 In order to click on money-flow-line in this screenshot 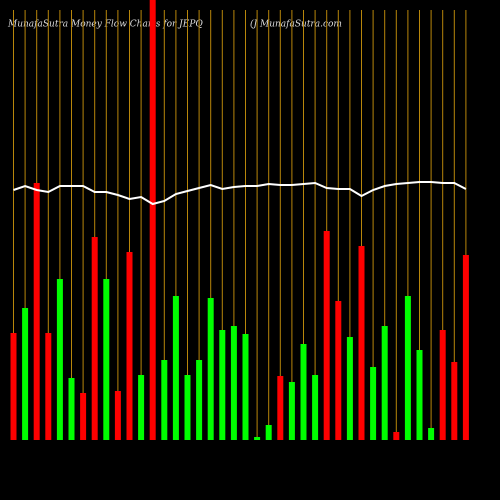, I will do `click(240, 193)`.